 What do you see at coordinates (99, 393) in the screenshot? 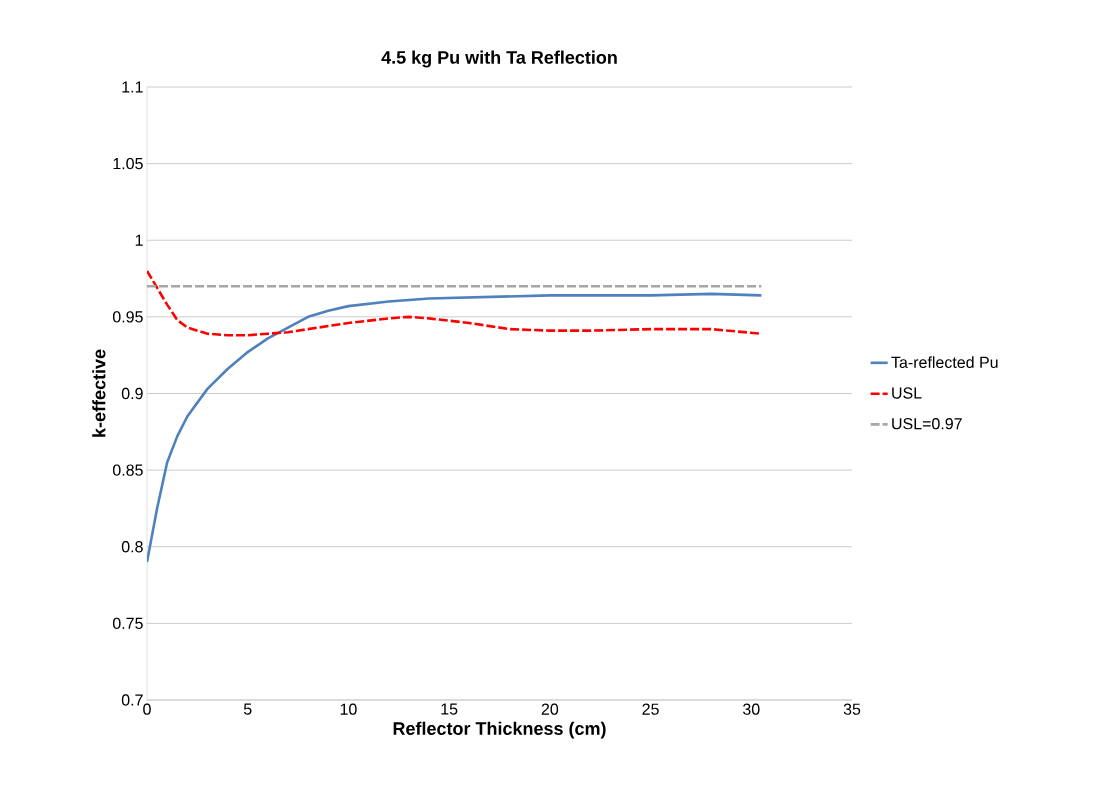
I see `y-axis-title: k-effective` at bounding box center [99, 393].